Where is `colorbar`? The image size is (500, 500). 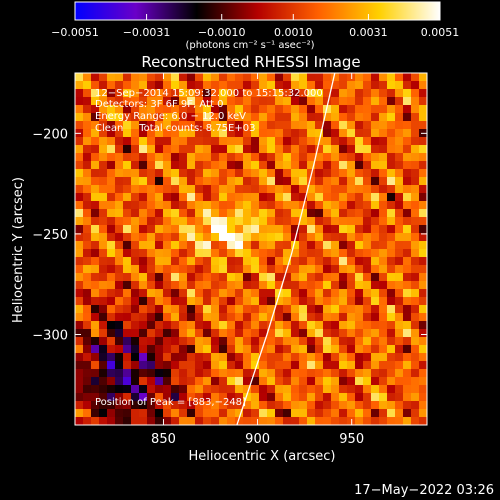 colorbar is located at coordinates (257, 11).